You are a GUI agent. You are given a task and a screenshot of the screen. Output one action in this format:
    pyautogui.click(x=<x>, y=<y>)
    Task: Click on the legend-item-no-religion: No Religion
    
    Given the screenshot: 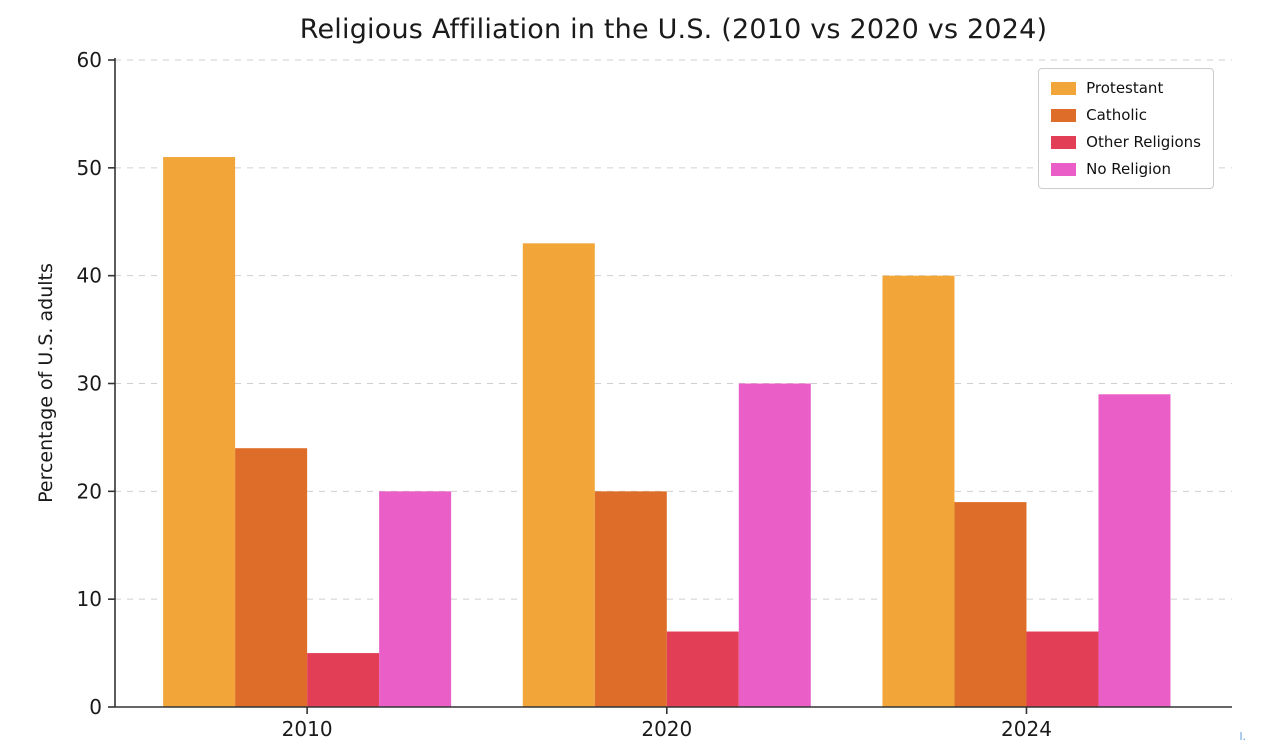 What is the action you would take?
    pyautogui.click(x=1126, y=169)
    